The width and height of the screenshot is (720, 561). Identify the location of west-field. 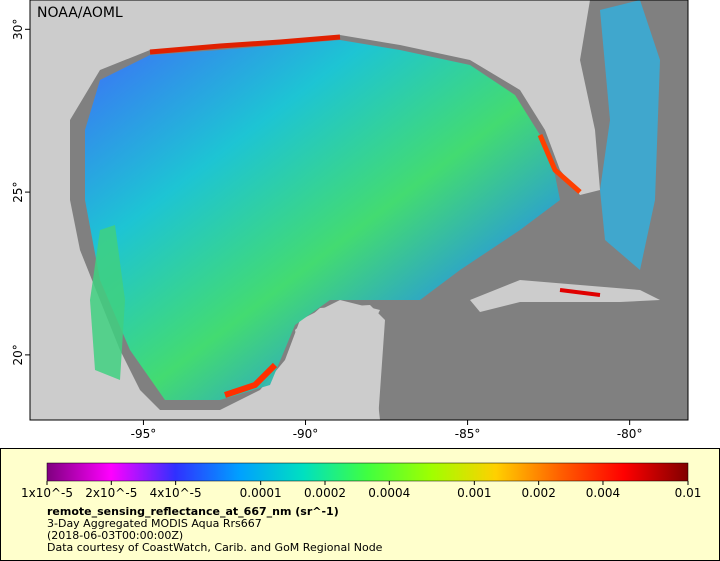
(107, 302).